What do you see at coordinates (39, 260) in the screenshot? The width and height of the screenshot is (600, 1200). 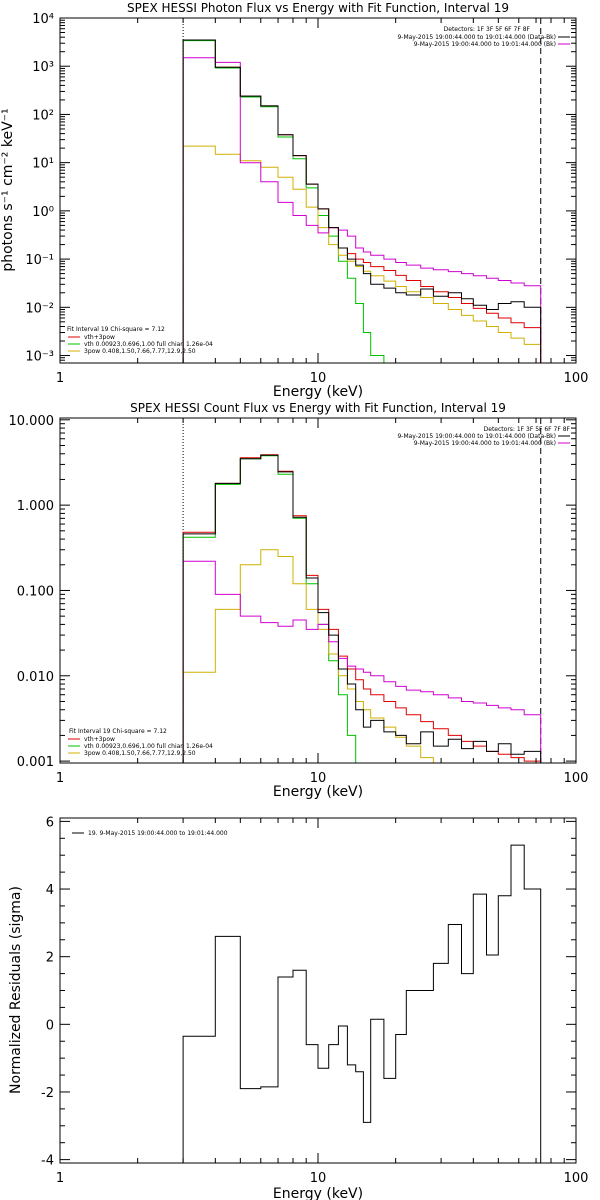 I see `y-tick-label: 10⁻¹` at bounding box center [39, 260].